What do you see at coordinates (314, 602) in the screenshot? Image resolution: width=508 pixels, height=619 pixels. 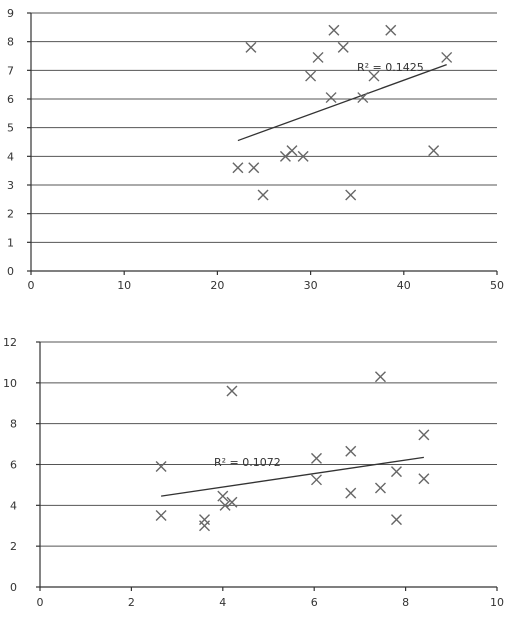 I see `chart-2-x-tick-label: 6` at bounding box center [314, 602].